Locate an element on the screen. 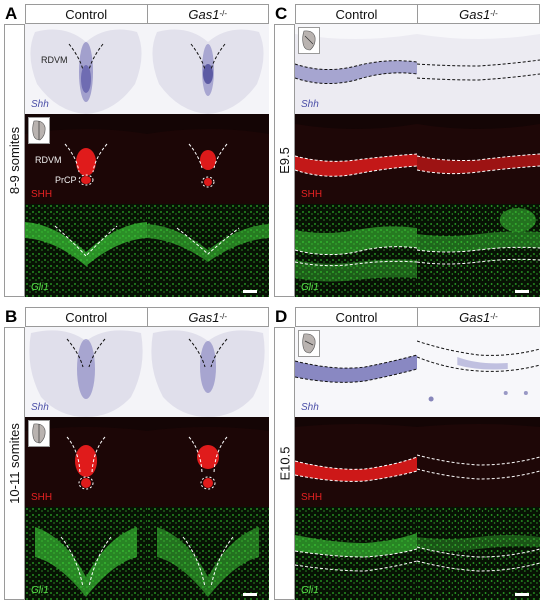 The height and width of the screenshot is (605, 544). column-header-b: Control Gas1 -/- is located at coordinates (147, 317).